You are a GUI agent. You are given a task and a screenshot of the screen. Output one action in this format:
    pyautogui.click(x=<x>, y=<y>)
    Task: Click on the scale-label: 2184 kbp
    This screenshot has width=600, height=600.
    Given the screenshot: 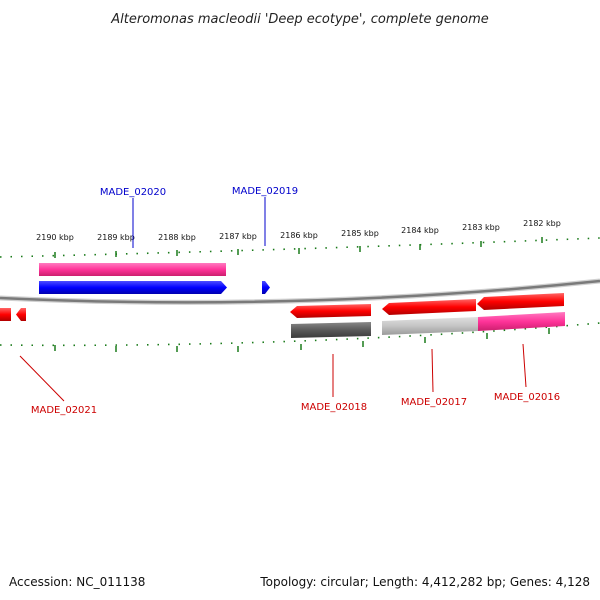 What is the action you would take?
    pyautogui.click(x=420, y=230)
    